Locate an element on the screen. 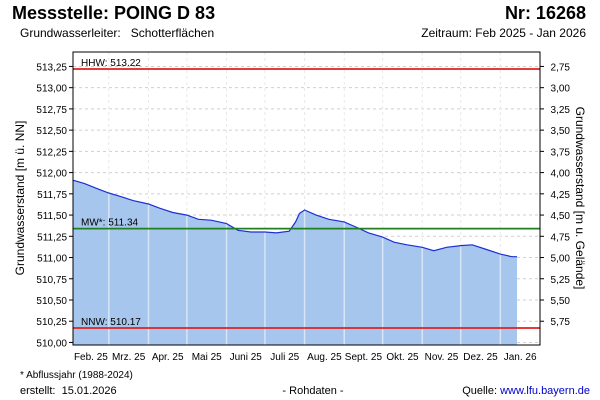 The image size is (600, 400). y-axis-label-right: Grundwasserstand [m u. Gelände] is located at coordinates (580, 198).